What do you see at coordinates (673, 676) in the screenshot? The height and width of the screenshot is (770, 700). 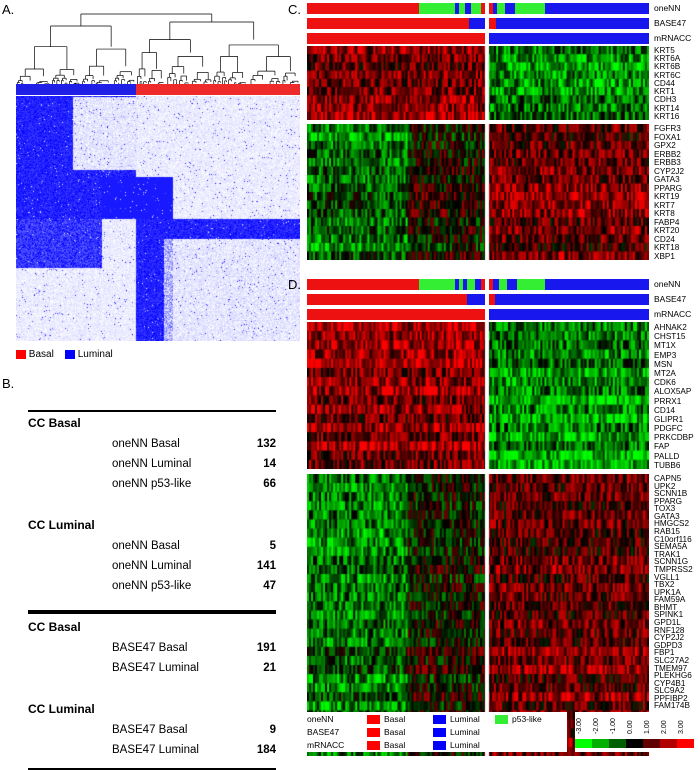 I see `gene-label: PLEKHG6` at bounding box center [673, 676].